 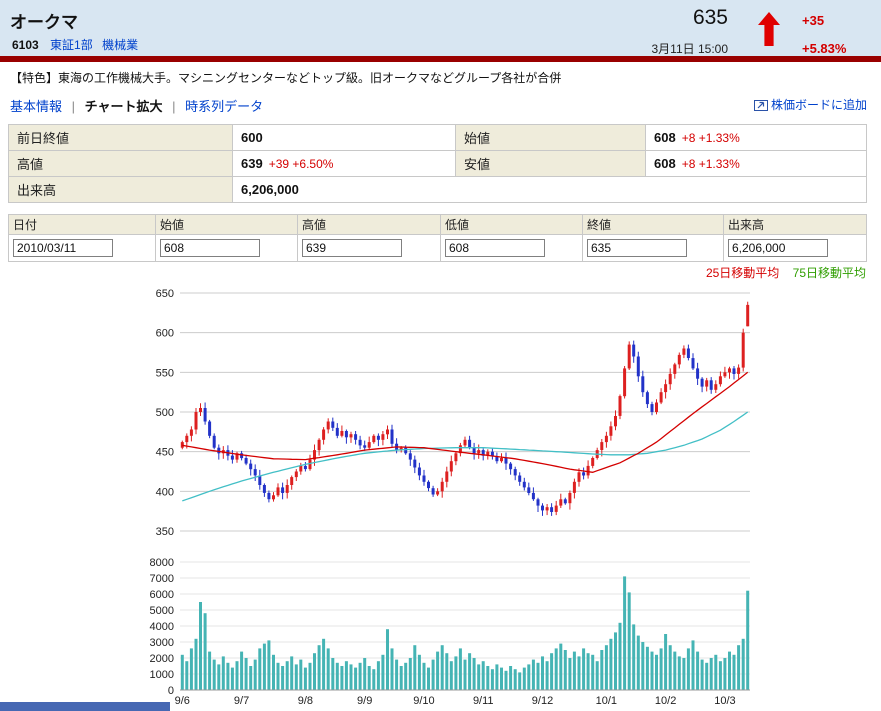 I want to click on value-change-text: +39 +6.50%, so click(x=301, y=164).